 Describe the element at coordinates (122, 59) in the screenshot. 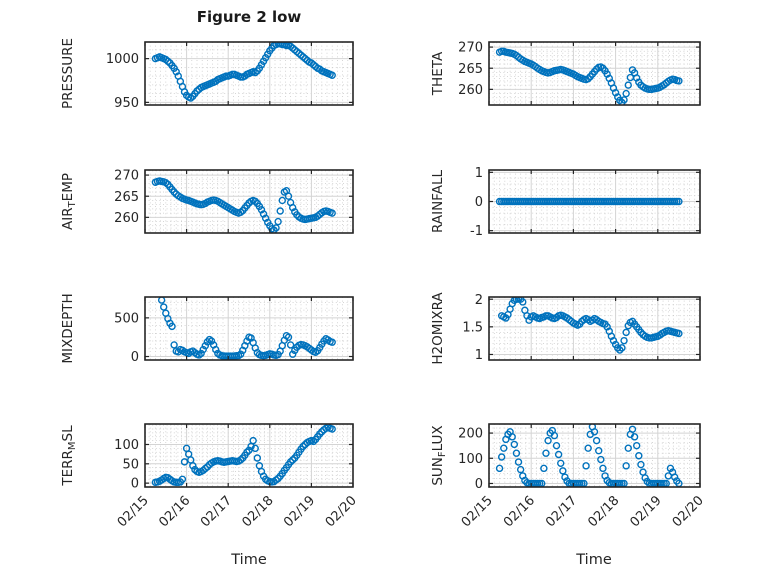

I see `y-tick-label: 1000` at that location.